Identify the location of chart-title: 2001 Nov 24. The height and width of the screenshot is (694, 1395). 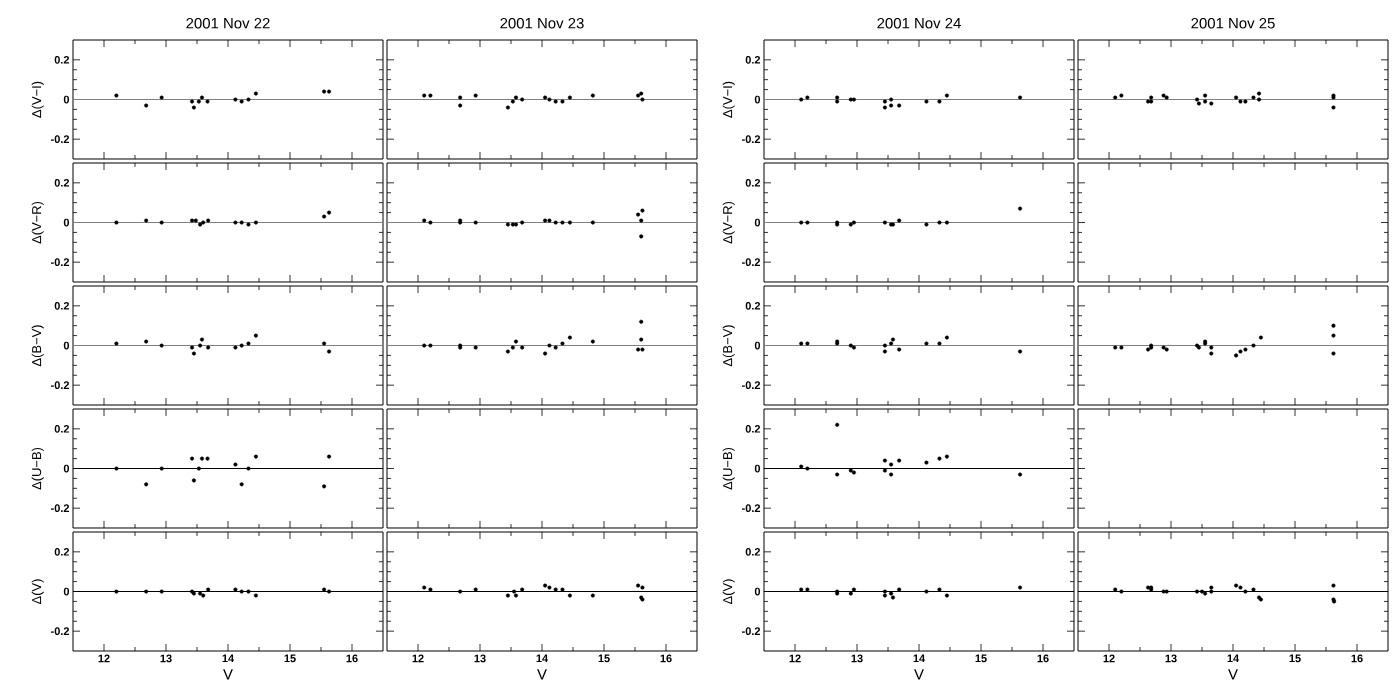
(919, 23).